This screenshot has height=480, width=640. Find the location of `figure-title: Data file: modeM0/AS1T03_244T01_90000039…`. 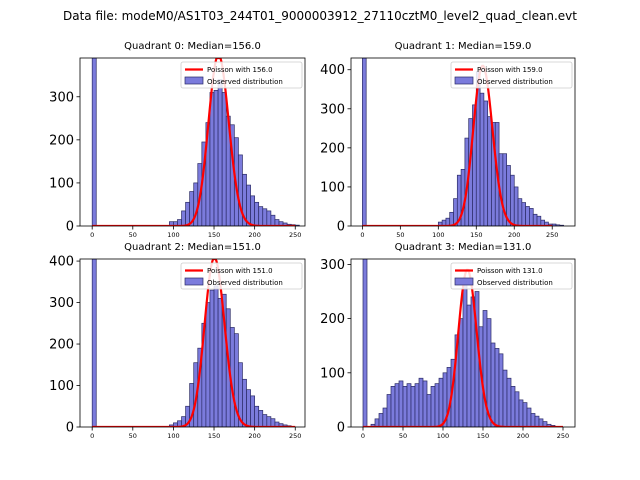

figure-title: Data file: modeM0/AS1T03_244T01_90000039… is located at coordinates (320, 16).